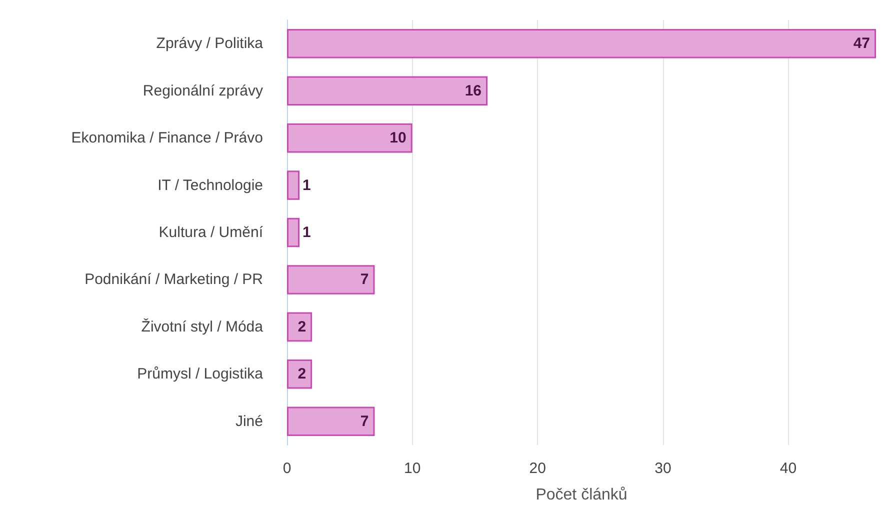 This screenshot has width=886, height=525. What do you see at coordinates (582, 495) in the screenshot?
I see `x-axis-title: Počet článků` at bounding box center [582, 495].